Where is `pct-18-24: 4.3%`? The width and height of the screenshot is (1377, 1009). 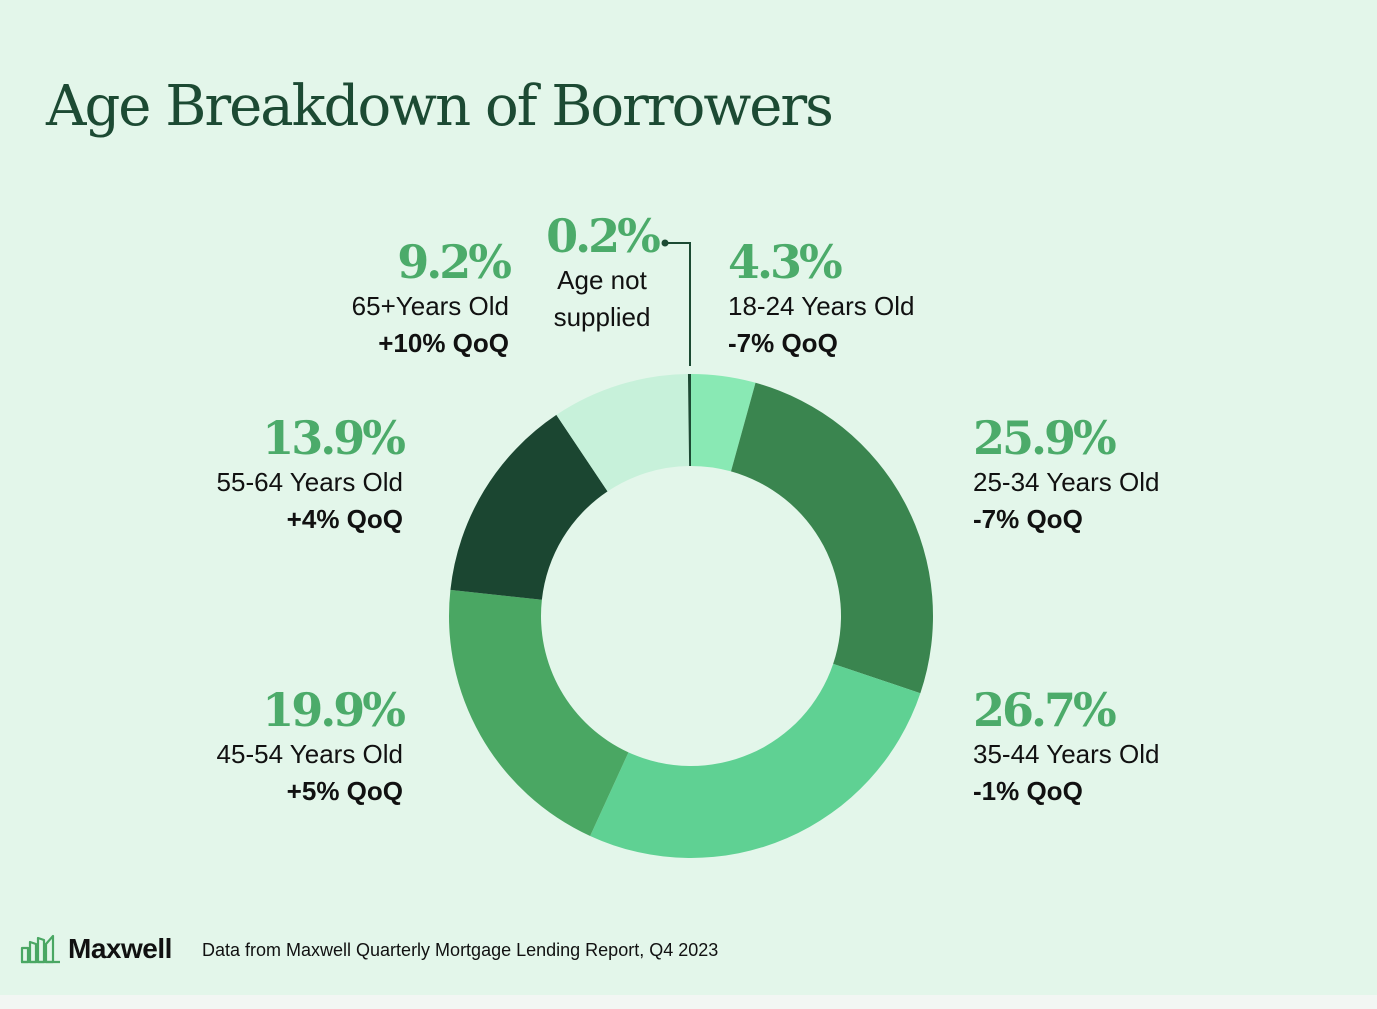
pct-18-24: 4.3% is located at coordinates (785, 262).